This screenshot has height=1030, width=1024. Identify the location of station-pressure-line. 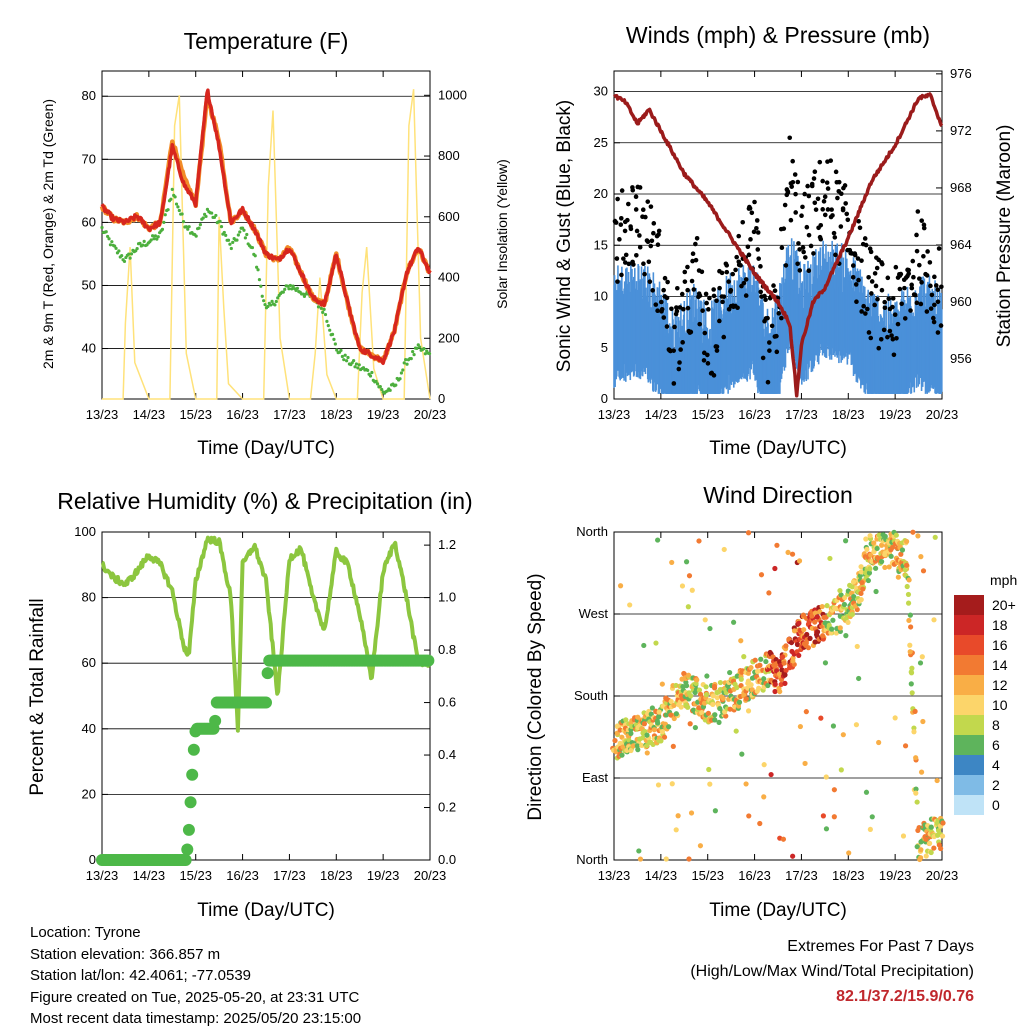
(778, 245).